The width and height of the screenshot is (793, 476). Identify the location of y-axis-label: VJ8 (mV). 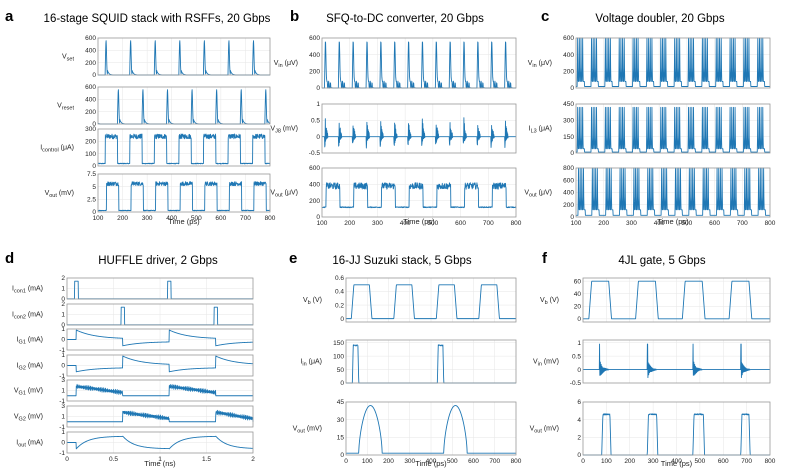
(284, 130).